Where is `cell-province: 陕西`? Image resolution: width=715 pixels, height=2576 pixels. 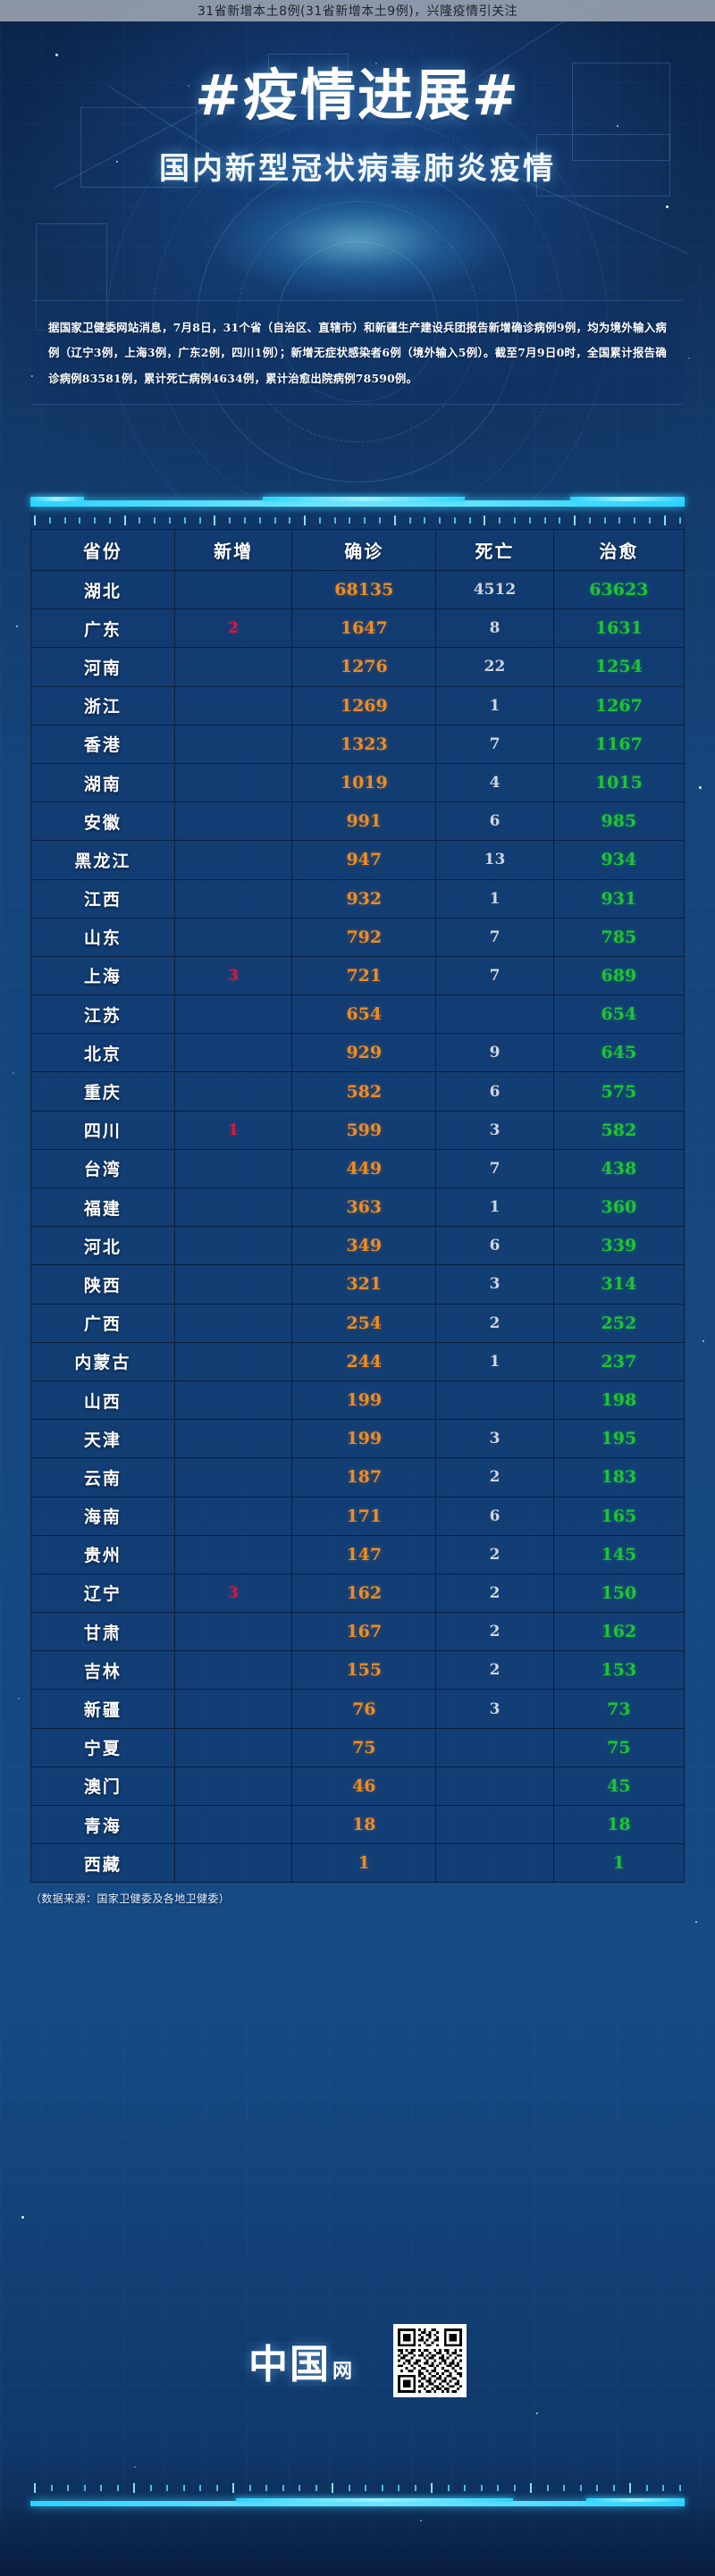 cell-province: 陕西 is located at coordinates (103, 1284).